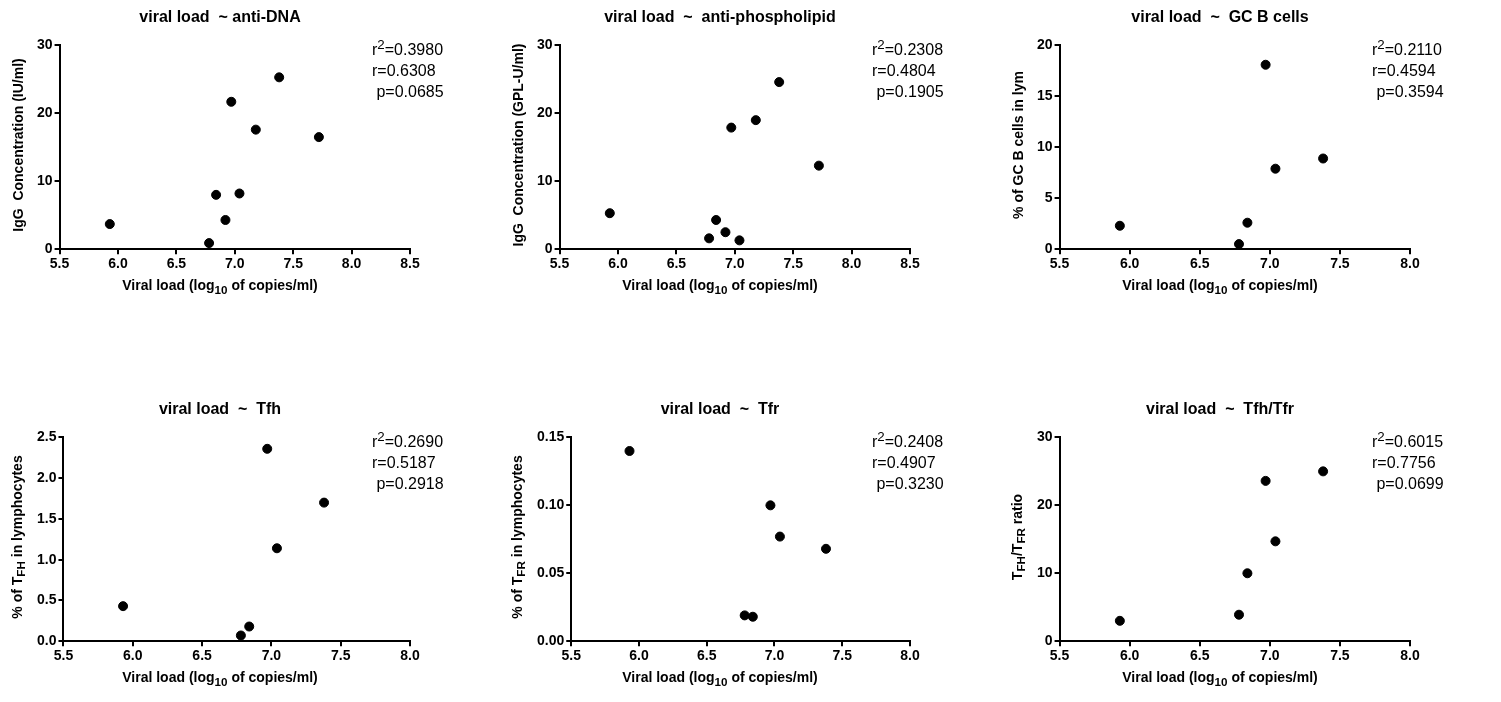 The width and height of the screenshot is (1501, 702). Describe the element at coordinates (1220, 409) in the screenshot. I see `chart-title: viral load ~ Tfh/Tfr` at that location.